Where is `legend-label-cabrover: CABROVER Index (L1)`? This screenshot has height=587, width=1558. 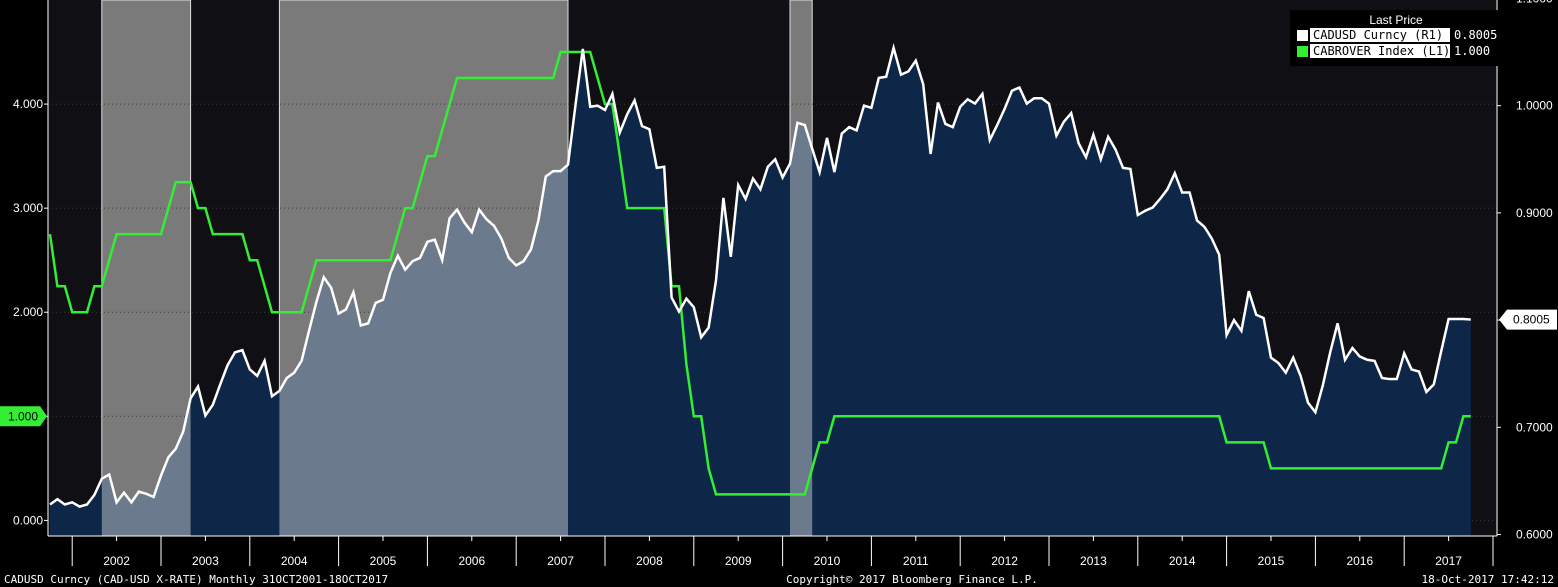 legend-label-cabrover: CABROVER Index (L1) is located at coordinates (1381, 51).